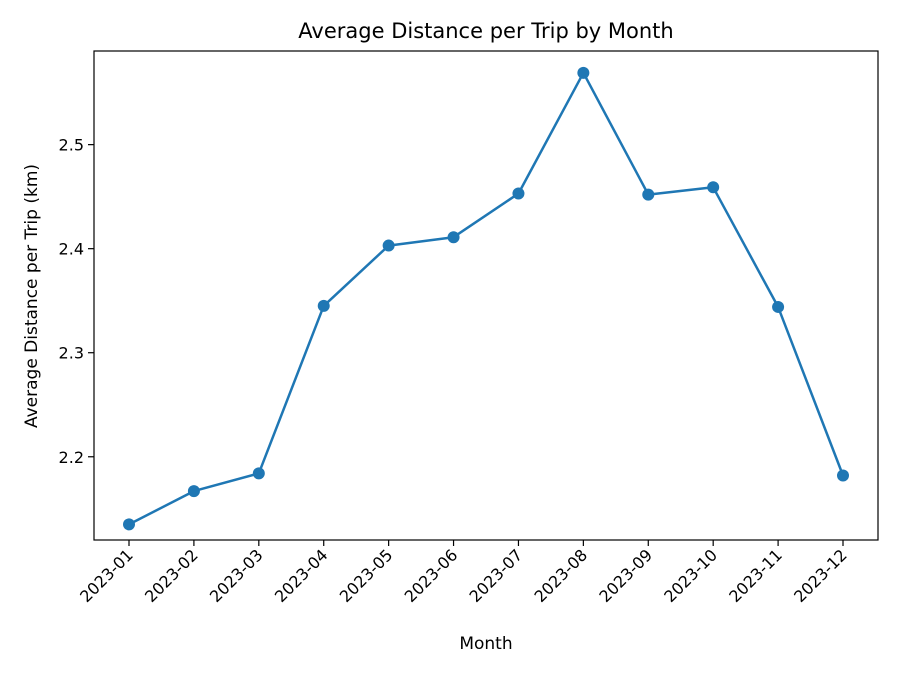  What do you see at coordinates (71, 145) in the screenshot?
I see `y-tick-label: 2.5` at bounding box center [71, 145].